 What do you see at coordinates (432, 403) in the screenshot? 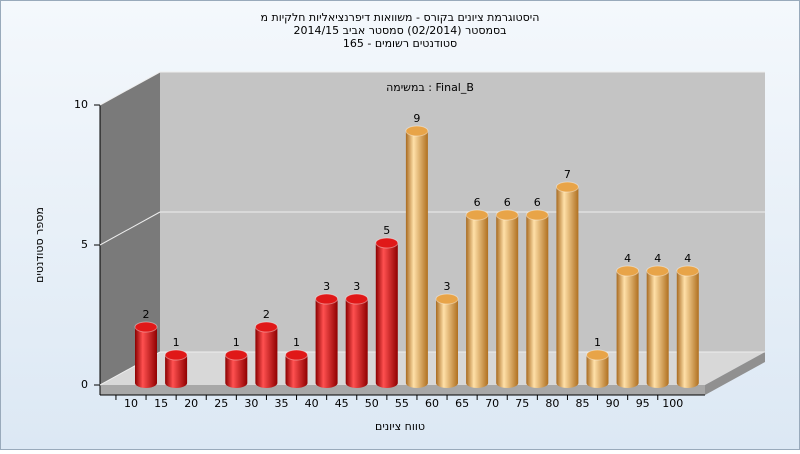
I see `x-tick-label: 60` at bounding box center [432, 403].